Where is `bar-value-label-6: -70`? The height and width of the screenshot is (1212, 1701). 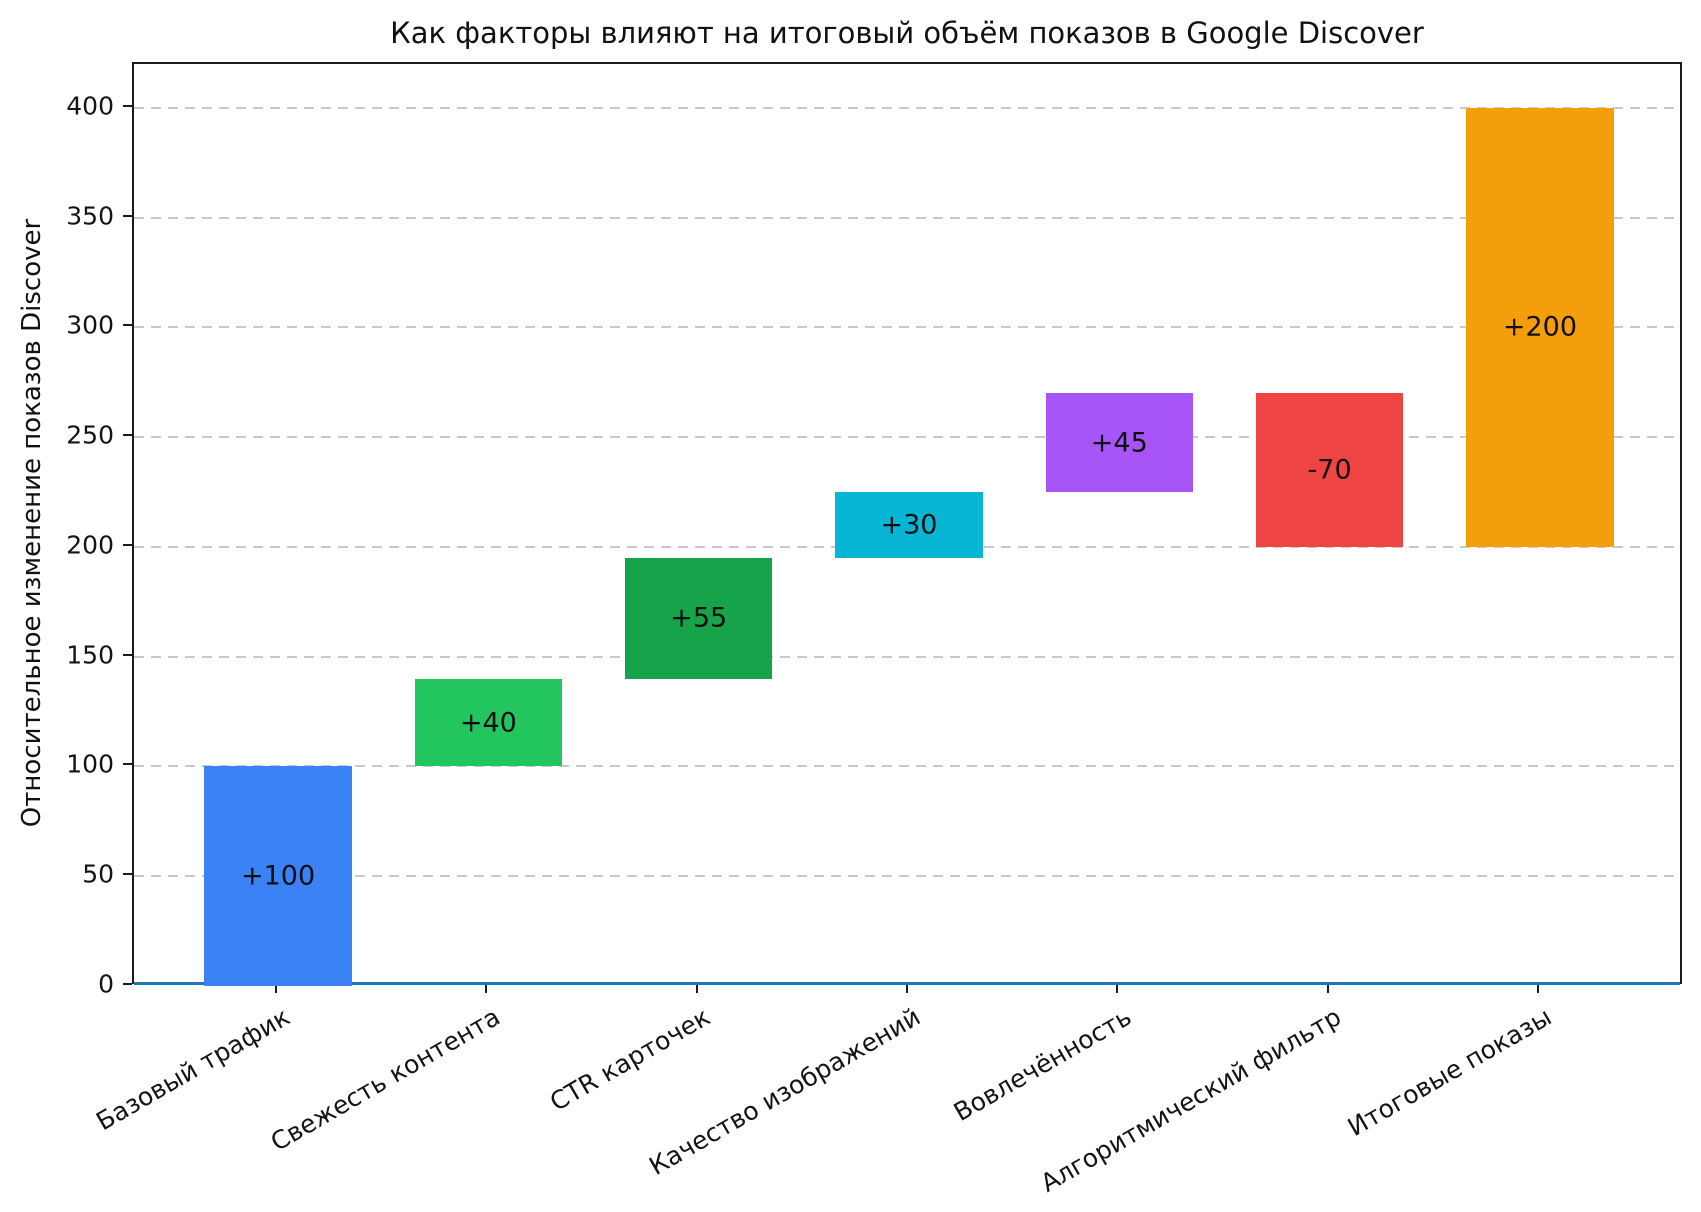 bar-value-label-6: -70 is located at coordinates (1329, 470).